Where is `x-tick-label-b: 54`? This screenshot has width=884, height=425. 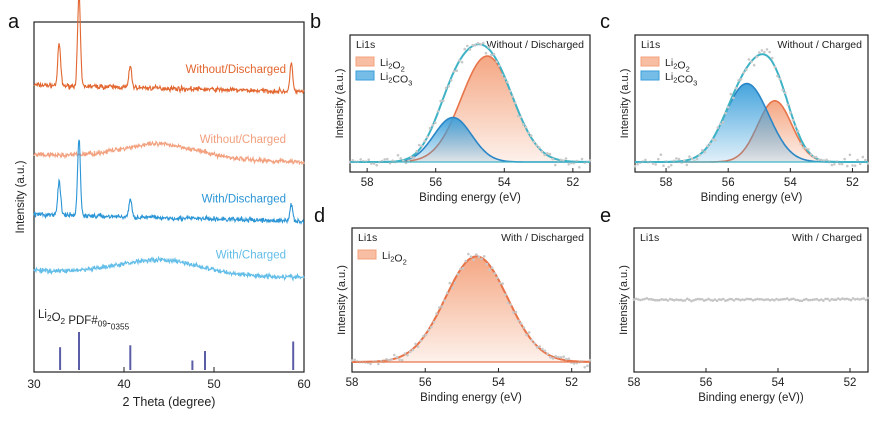
x-tick-label-b: 54 is located at coordinates (504, 183).